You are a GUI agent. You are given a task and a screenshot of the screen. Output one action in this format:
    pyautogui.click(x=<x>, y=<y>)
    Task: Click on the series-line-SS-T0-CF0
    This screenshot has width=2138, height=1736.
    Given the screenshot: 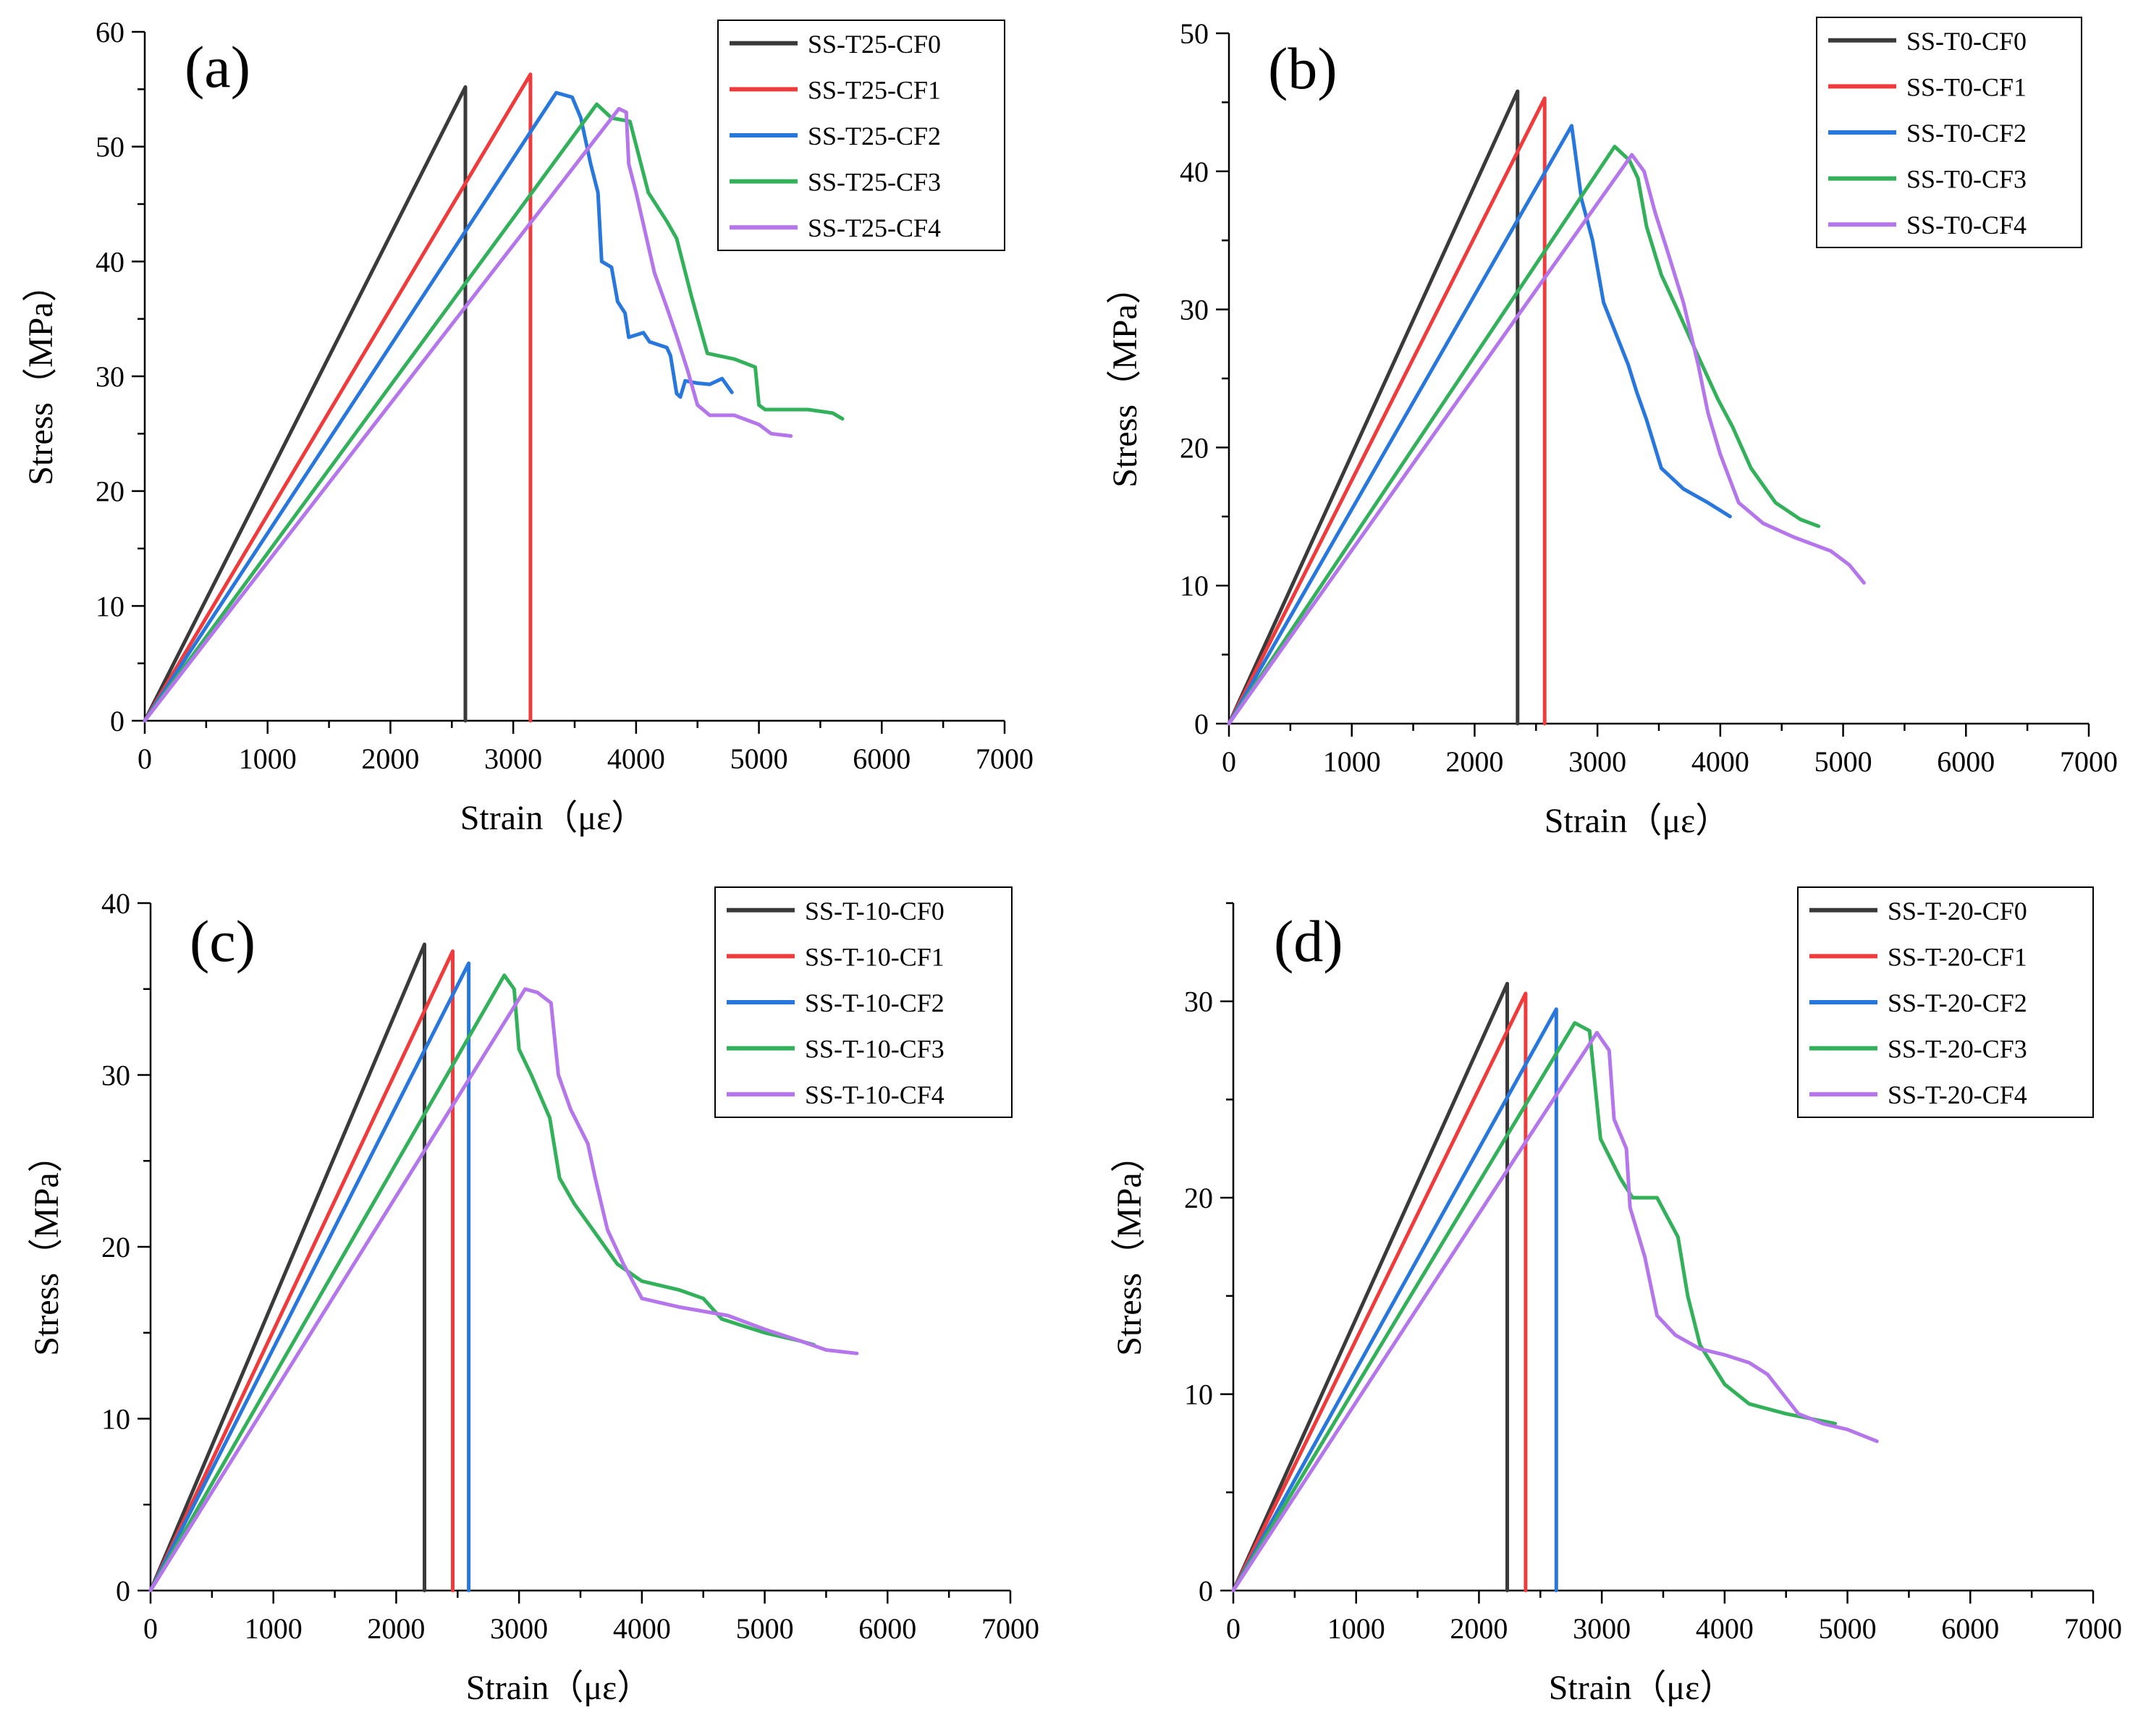 What is the action you would take?
    pyautogui.click(x=1373, y=407)
    